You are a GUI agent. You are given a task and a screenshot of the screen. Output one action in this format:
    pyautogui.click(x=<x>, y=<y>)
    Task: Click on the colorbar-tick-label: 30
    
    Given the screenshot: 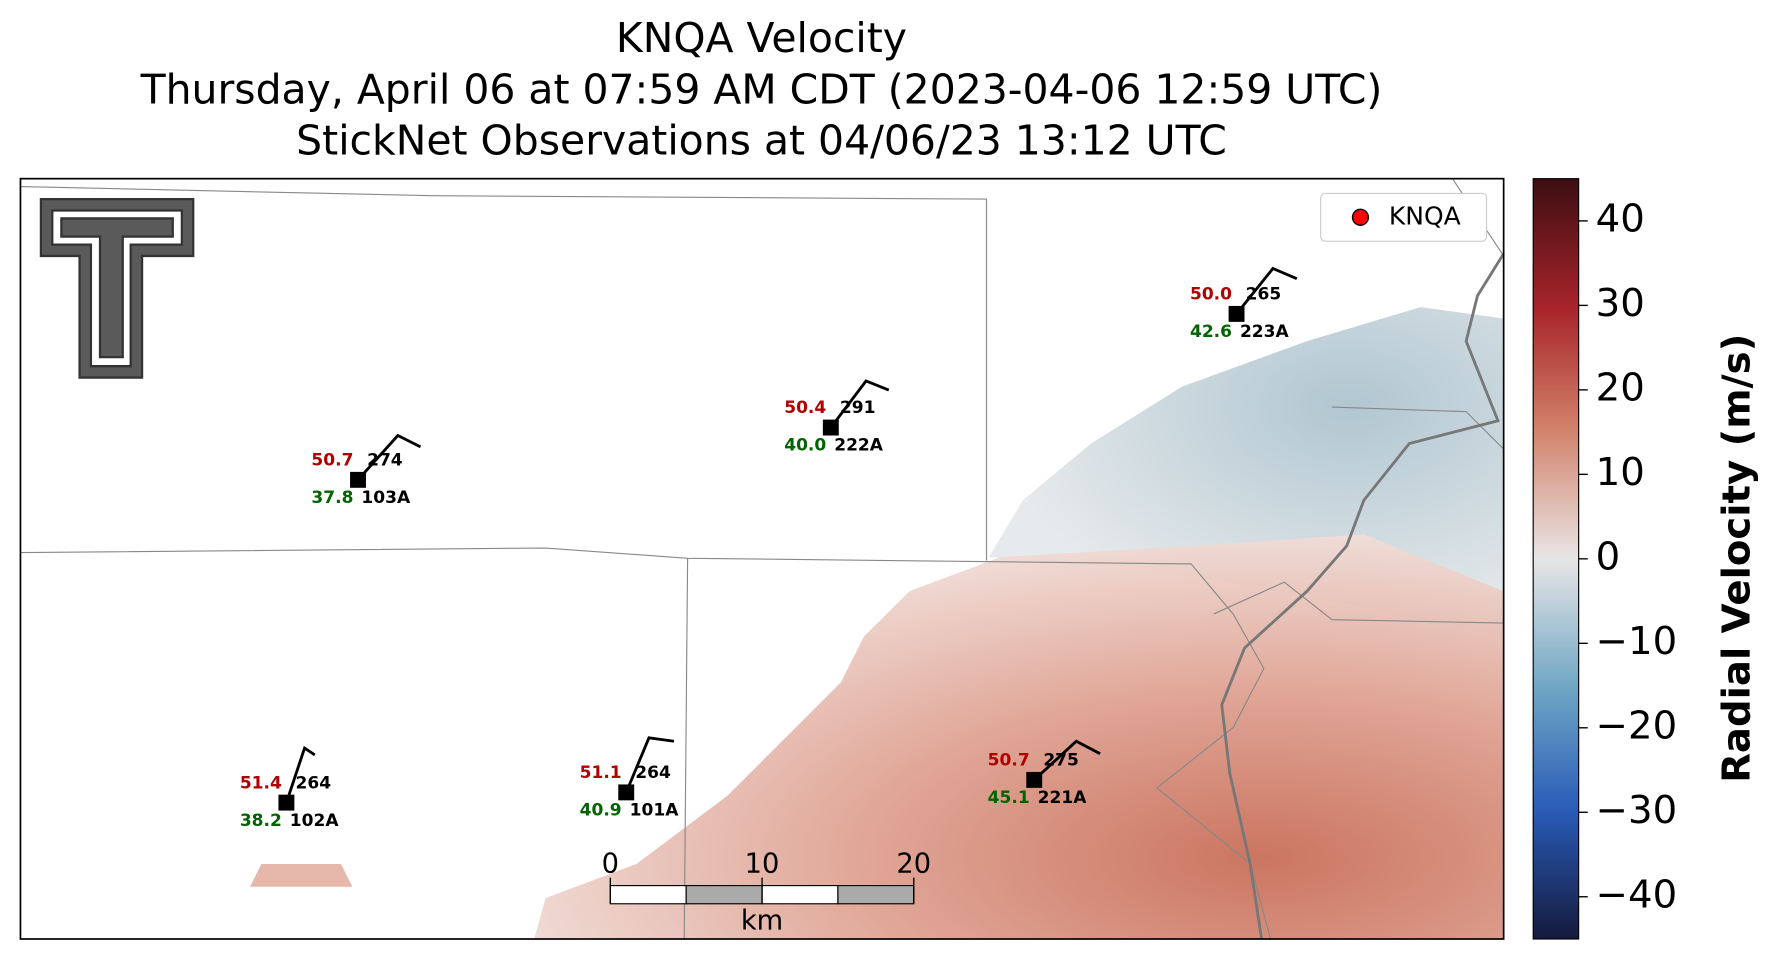 What is the action you would take?
    pyautogui.click(x=1620, y=303)
    